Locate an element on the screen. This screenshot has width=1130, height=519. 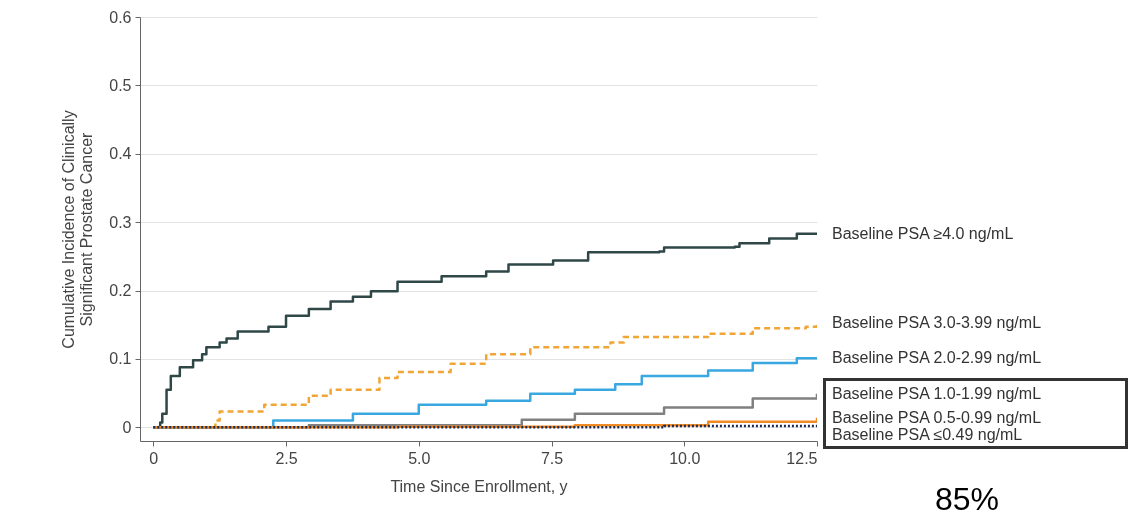
x-tick-label: 10.0 is located at coordinates (685, 458).